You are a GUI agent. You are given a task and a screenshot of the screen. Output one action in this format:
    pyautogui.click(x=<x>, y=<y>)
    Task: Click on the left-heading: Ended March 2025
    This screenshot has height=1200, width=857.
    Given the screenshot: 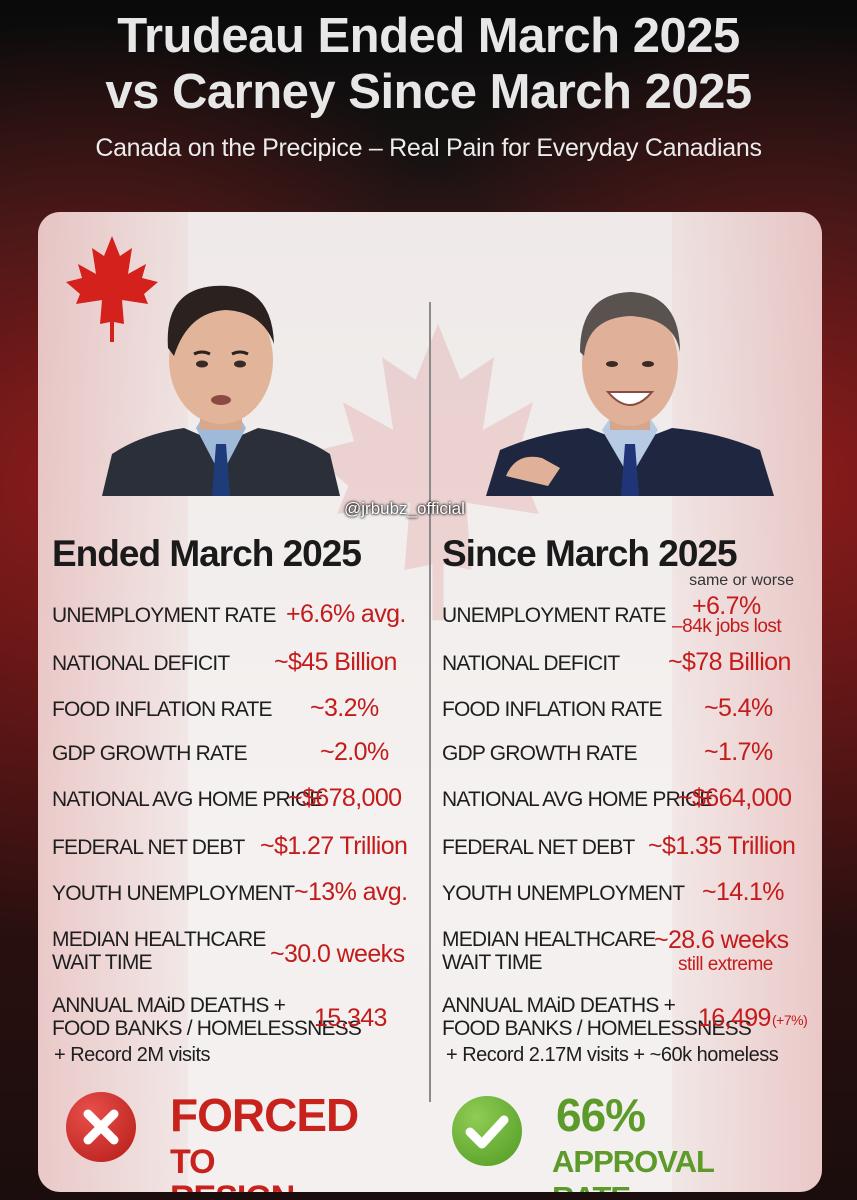 What is the action you would take?
    pyautogui.click(x=237, y=554)
    